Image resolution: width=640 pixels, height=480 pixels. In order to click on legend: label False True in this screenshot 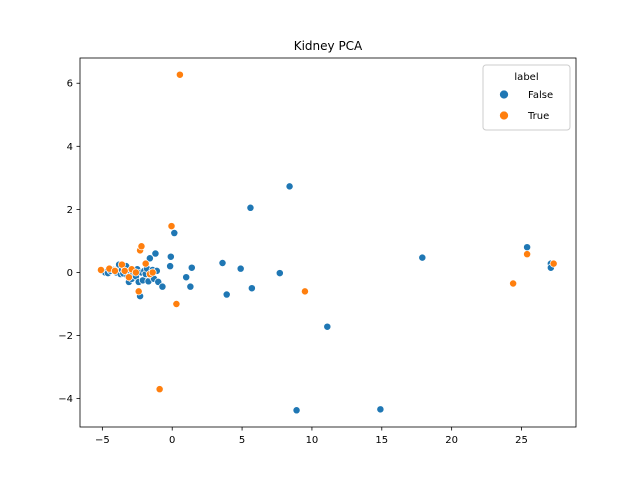, I will do `click(526, 97)`.